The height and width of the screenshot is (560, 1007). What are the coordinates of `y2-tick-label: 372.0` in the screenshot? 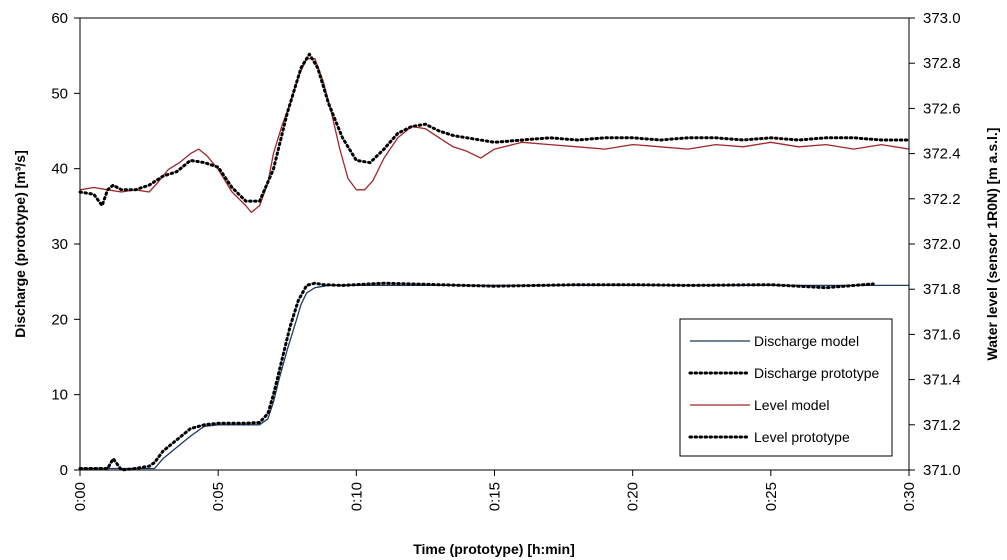 It's located at (942, 244).